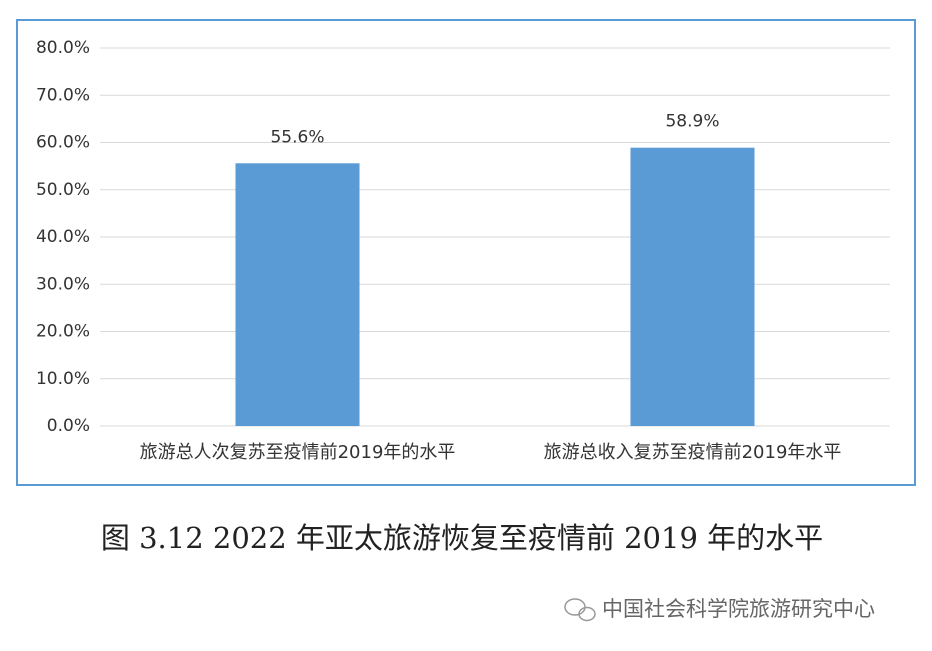 This screenshot has height=651, width=932. I want to click on y-tick-label: 20.0%, so click(63, 332).